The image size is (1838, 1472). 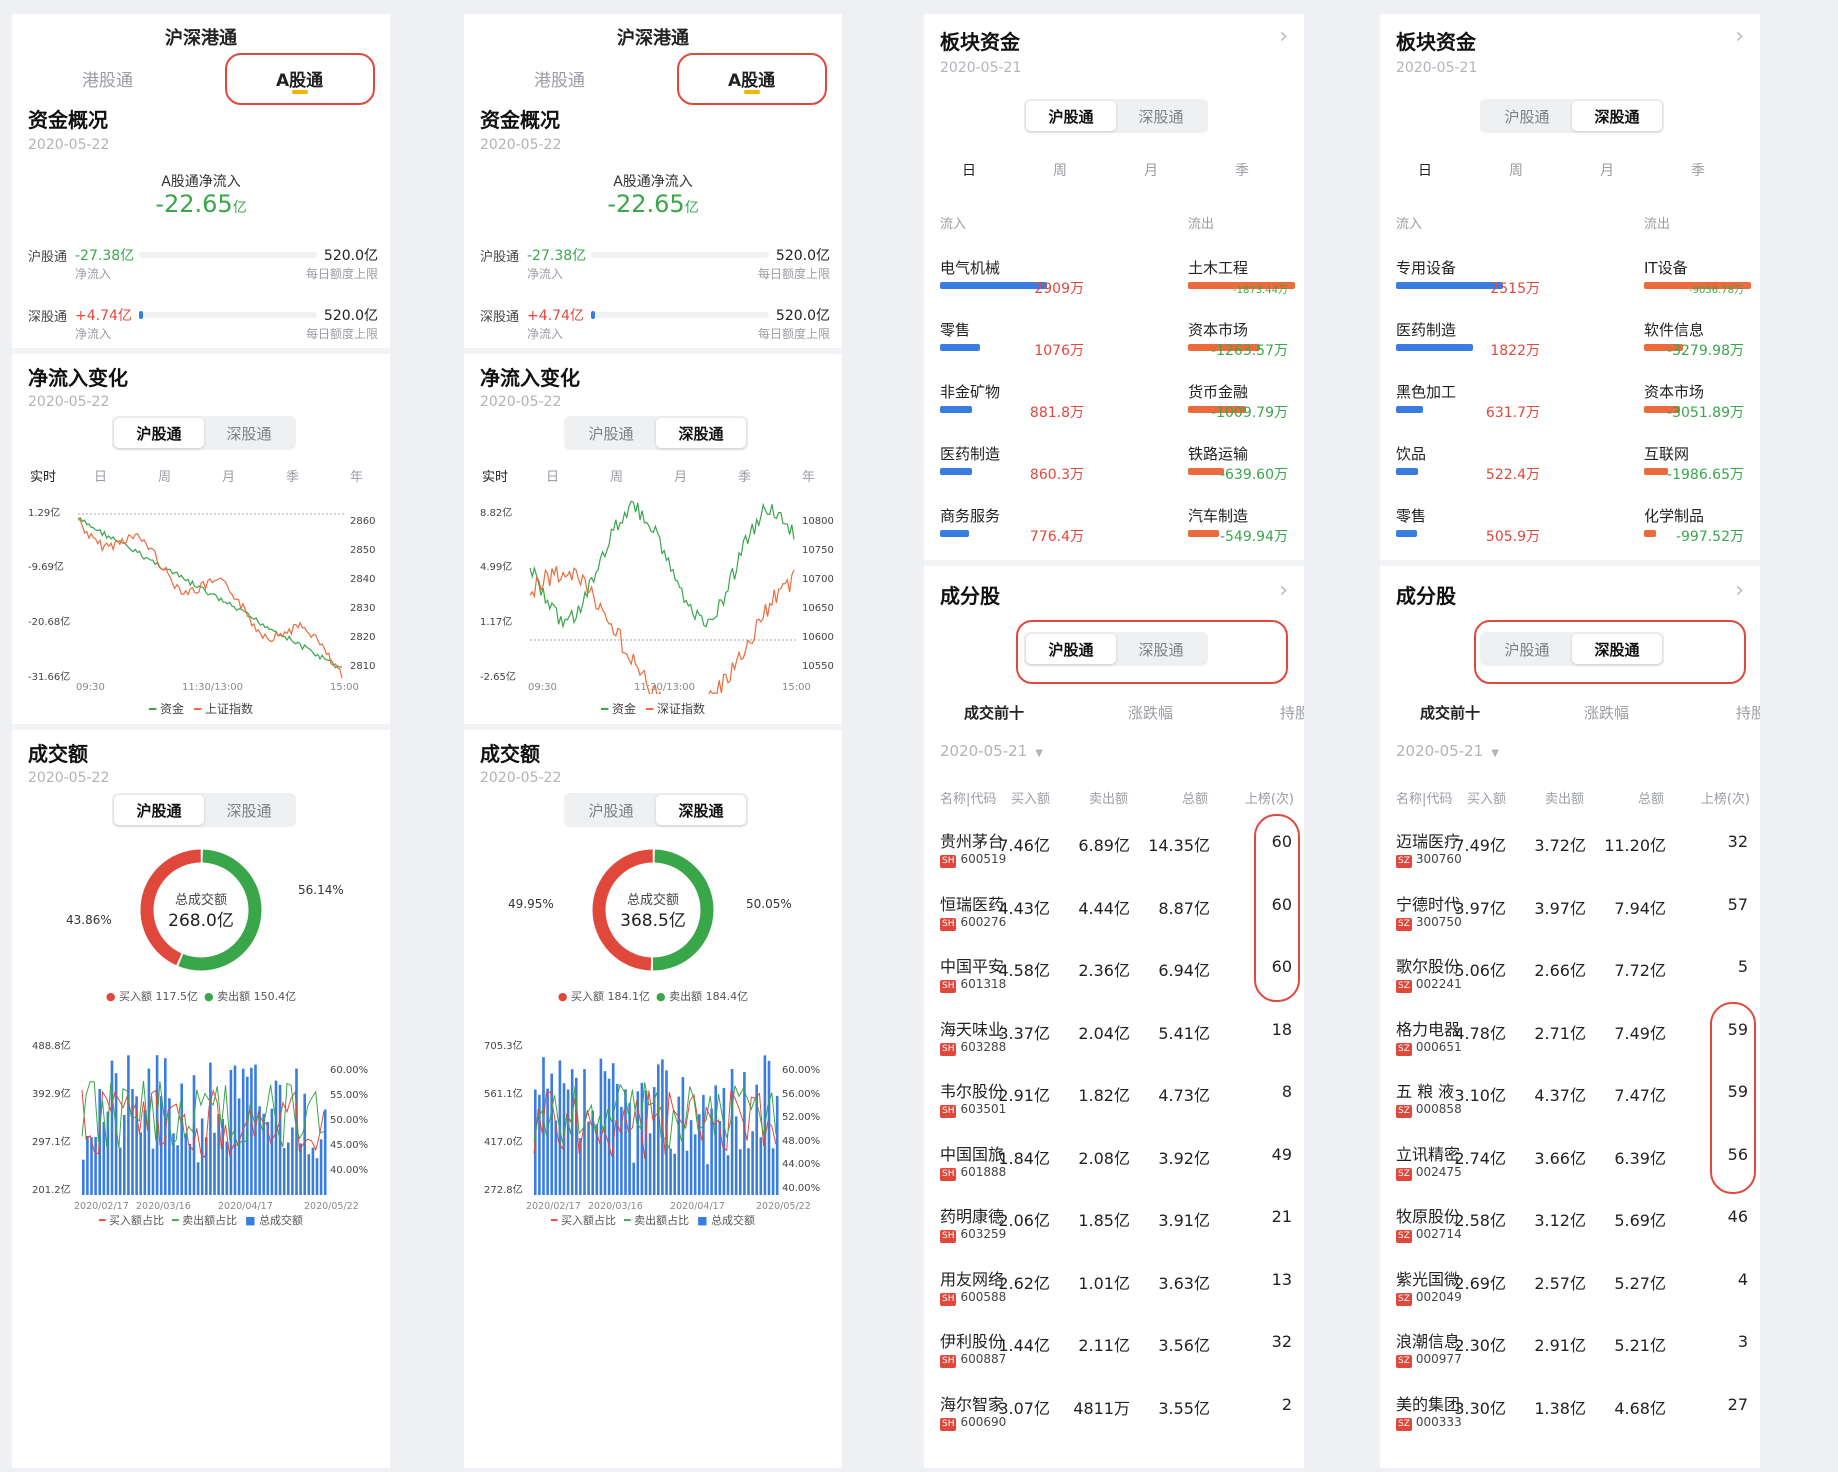 What do you see at coordinates (1666, 268) in the screenshot?
I see `outflow-sector-name: IT设备` at bounding box center [1666, 268].